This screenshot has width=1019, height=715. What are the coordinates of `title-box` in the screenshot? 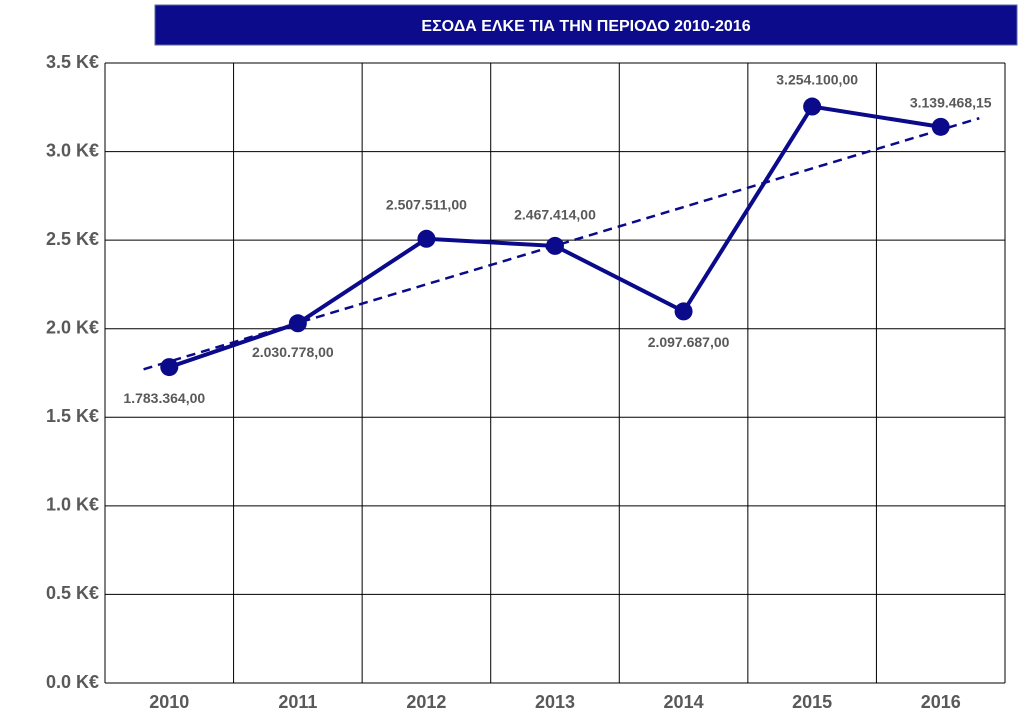 It's located at (586, 25).